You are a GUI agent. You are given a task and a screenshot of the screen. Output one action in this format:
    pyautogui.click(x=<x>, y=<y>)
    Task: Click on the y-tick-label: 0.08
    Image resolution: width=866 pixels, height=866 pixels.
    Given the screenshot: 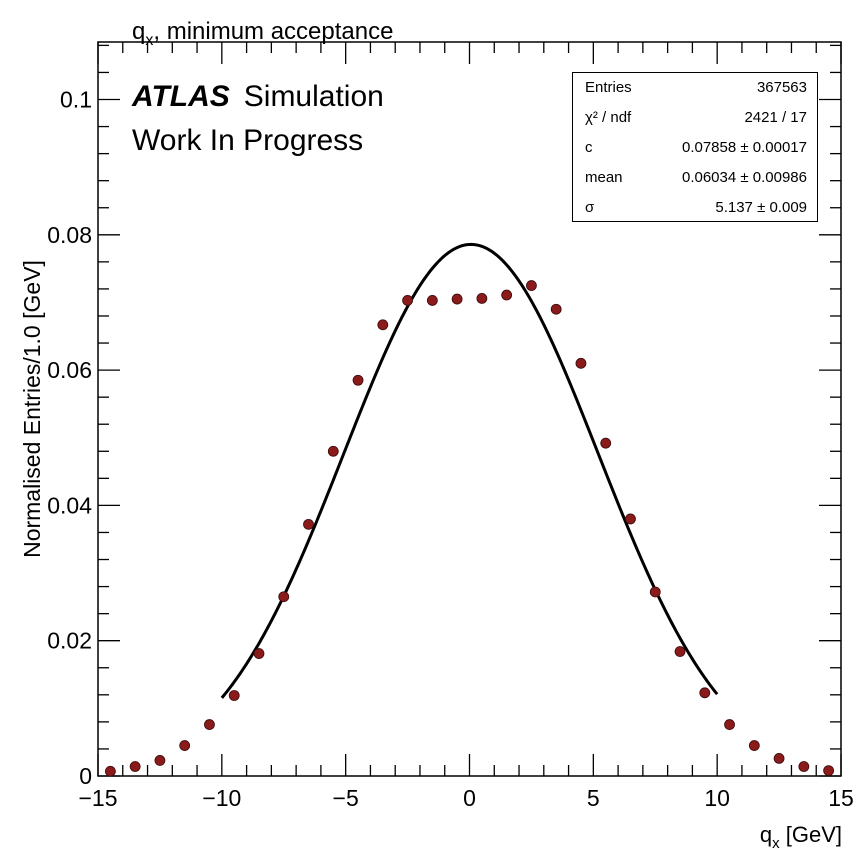 What is the action you would take?
    pyautogui.click(x=69, y=235)
    